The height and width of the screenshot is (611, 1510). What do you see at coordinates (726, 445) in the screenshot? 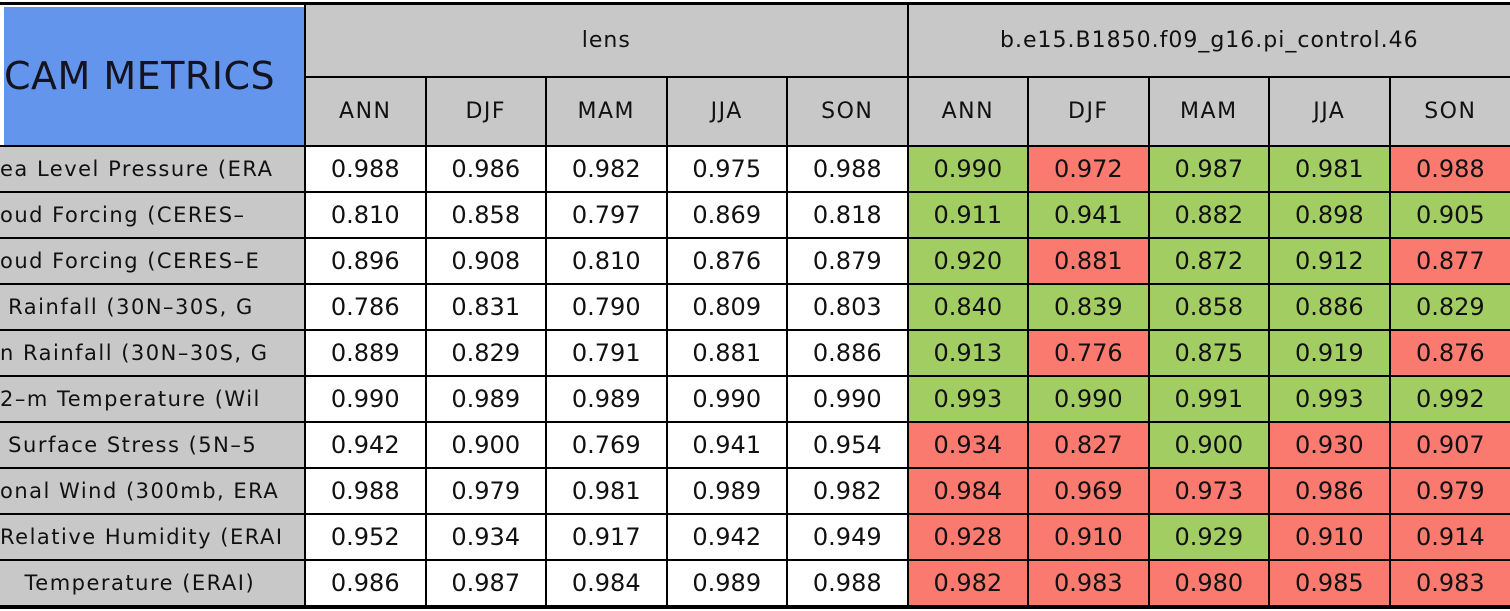
I see `lens-value-cell: 0.941` at bounding box center [726, 445].